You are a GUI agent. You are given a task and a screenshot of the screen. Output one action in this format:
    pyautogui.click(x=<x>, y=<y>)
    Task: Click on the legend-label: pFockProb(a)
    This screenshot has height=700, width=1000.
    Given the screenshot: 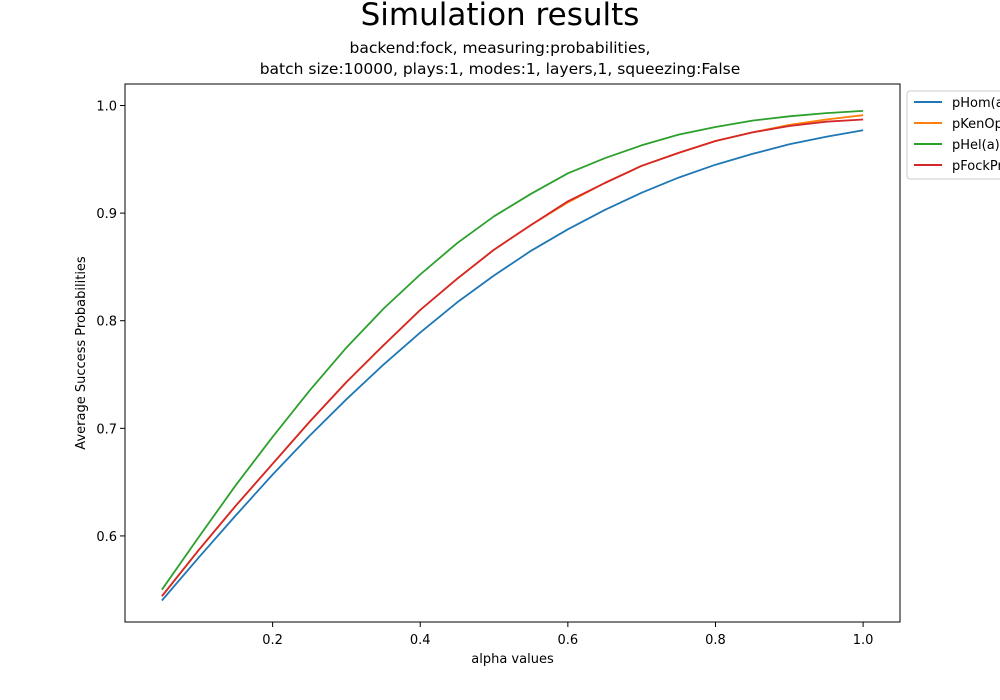 What is the action you would take?
    pyautogui.click(x=976, y=166)
    